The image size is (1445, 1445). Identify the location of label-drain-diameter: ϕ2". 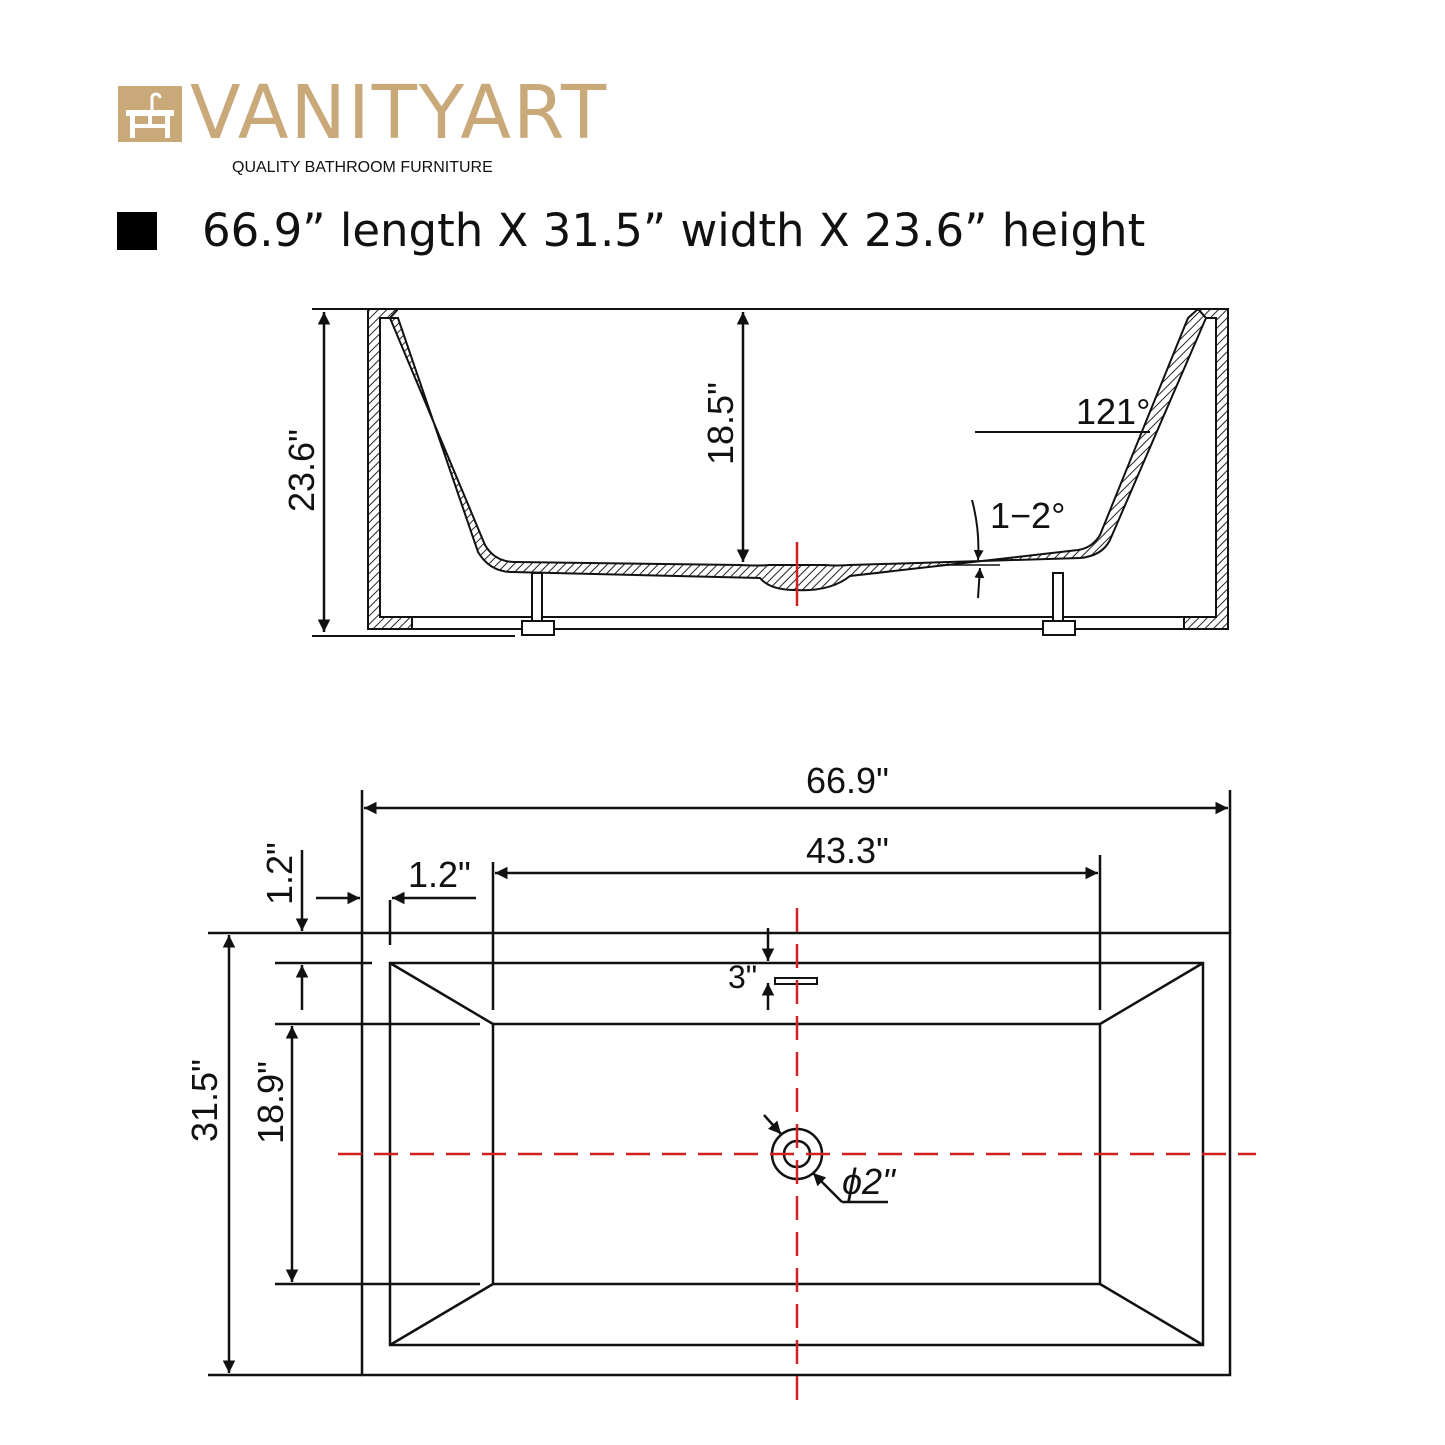
(869, 1181).